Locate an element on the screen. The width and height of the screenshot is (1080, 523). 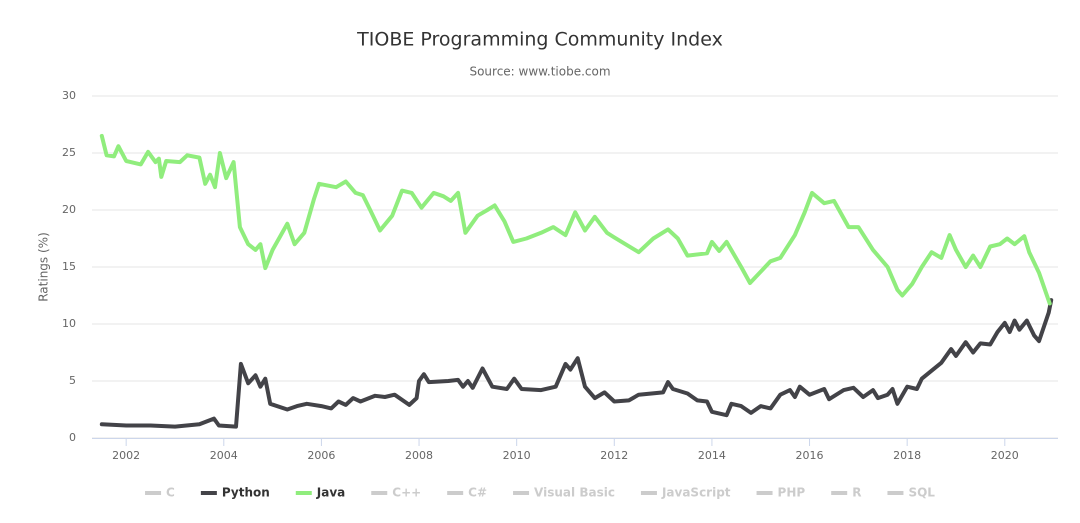
x-tick-label: 2012 is located at coordinates (614, 455).